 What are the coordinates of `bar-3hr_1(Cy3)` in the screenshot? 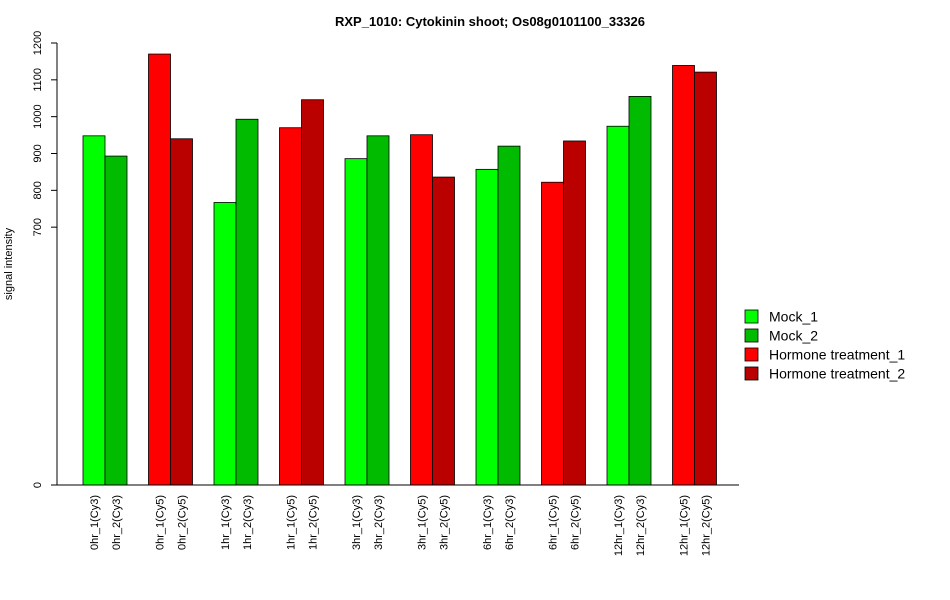 It's located at (356, 322).